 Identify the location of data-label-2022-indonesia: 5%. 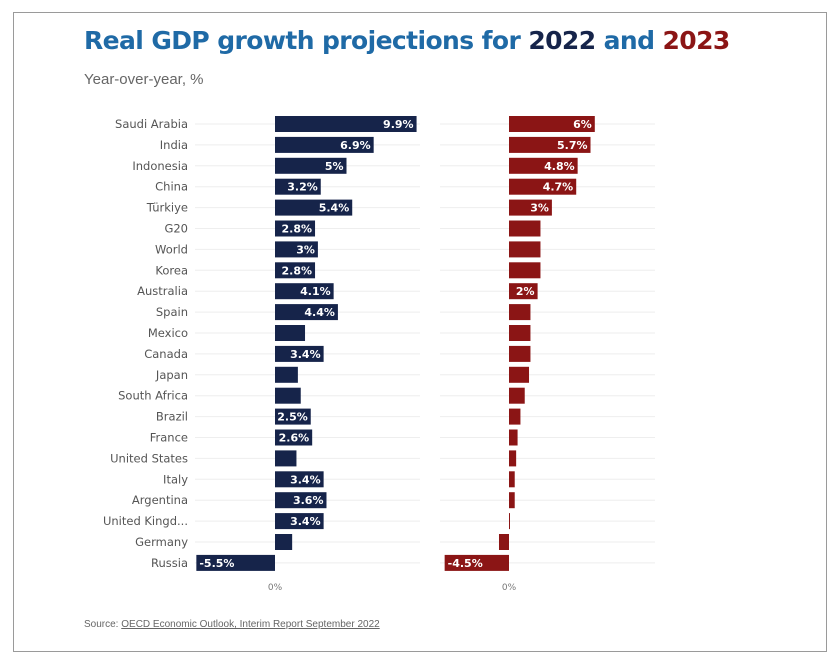
(334, 166).